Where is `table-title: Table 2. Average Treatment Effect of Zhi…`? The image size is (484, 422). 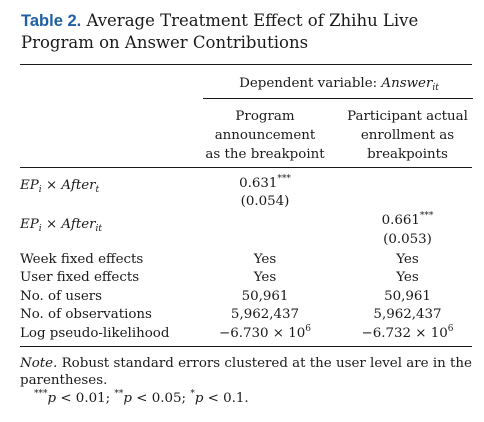 table-title: Table 2. Average Treatment Effect of Zhi… is located at coordinates (246, 31).